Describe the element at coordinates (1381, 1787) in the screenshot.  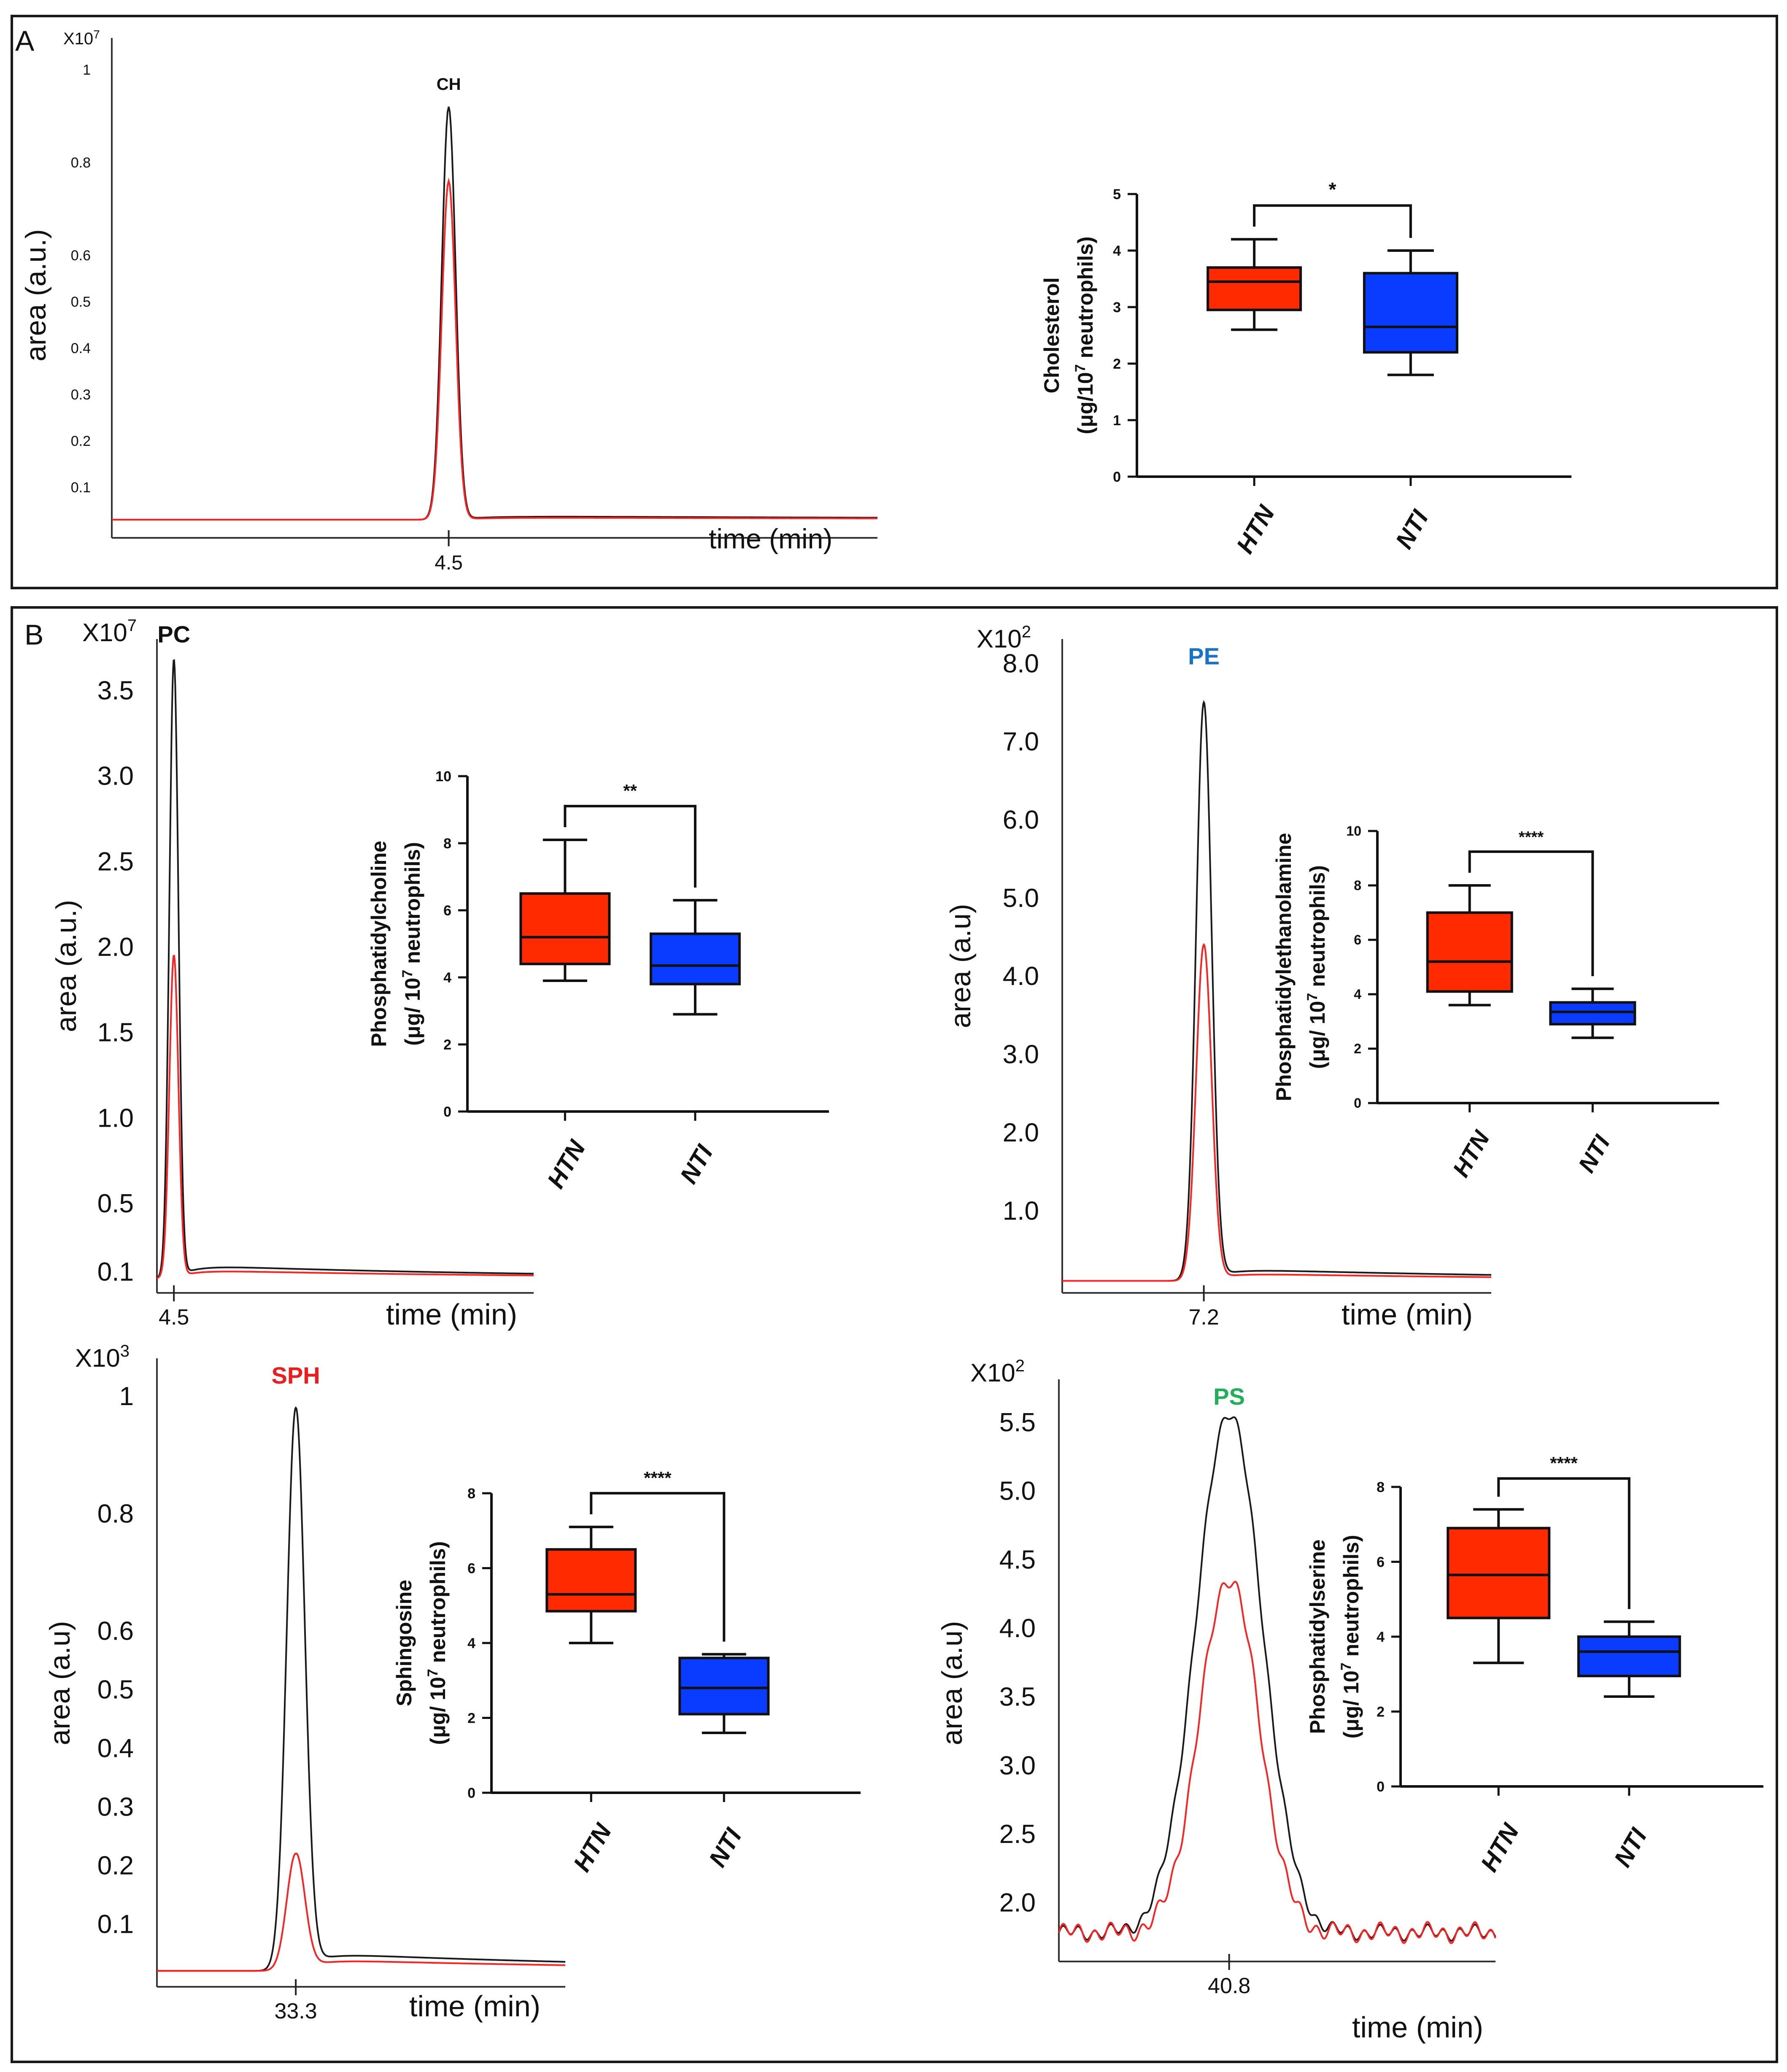
I see `ps-box-ytick-label: 0` at that location.